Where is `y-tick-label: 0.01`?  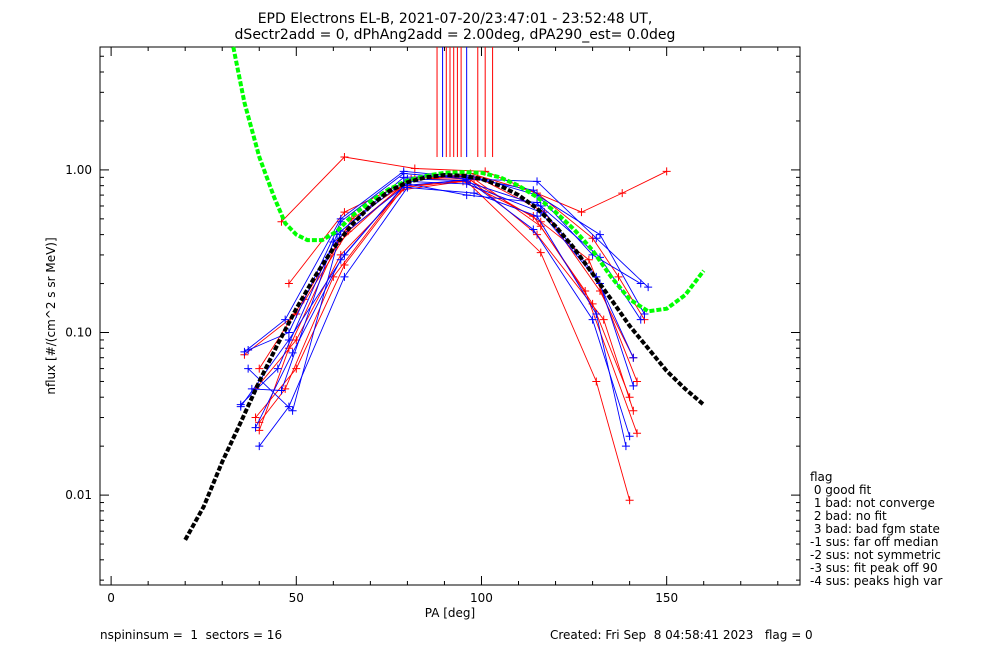
y-tick-label: 0.01 is located at coordinates (78, 495).